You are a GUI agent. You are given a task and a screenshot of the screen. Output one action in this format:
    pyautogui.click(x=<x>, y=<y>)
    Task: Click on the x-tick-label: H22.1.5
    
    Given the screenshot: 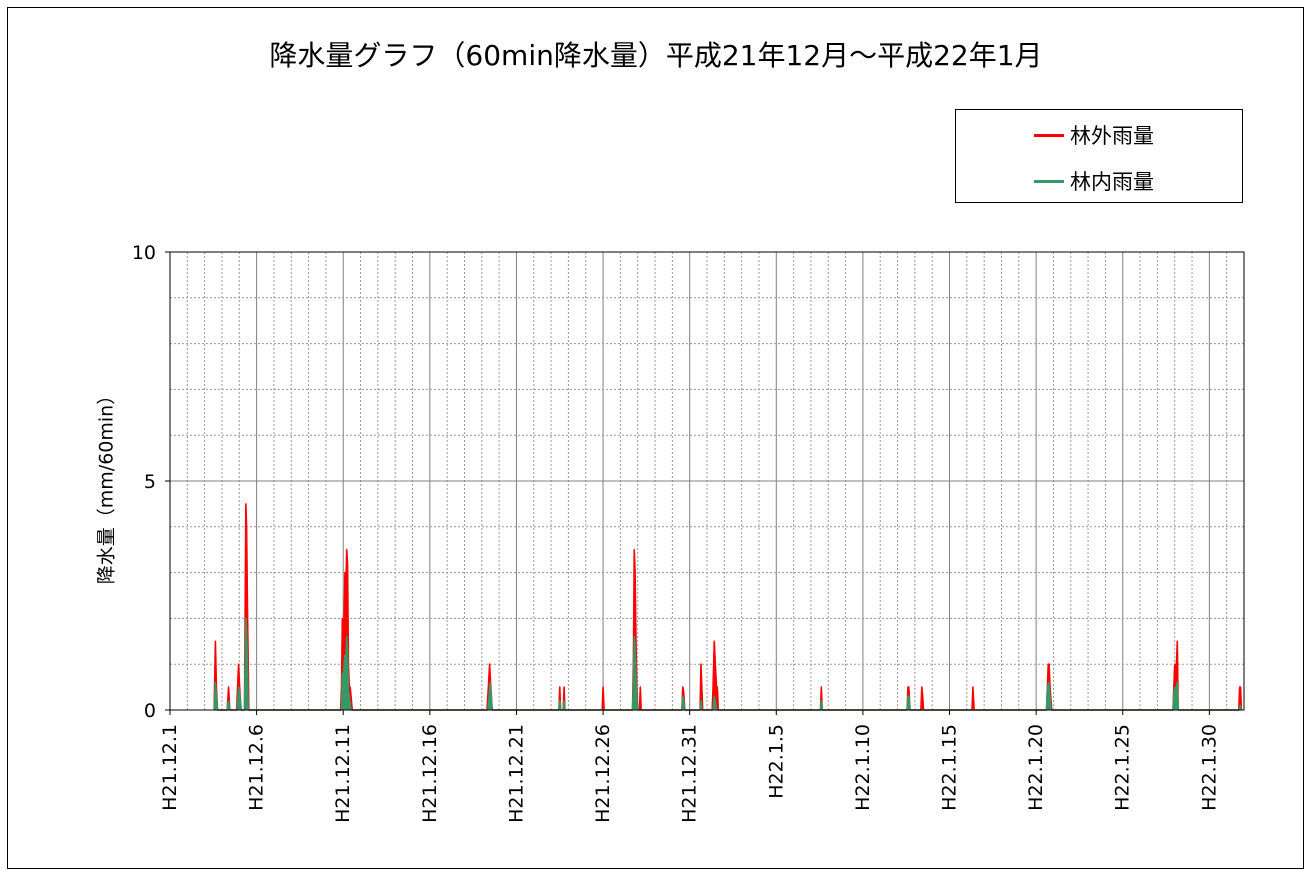 What is the action you would take?
    pyautogui.click(x=776, y=761)
    